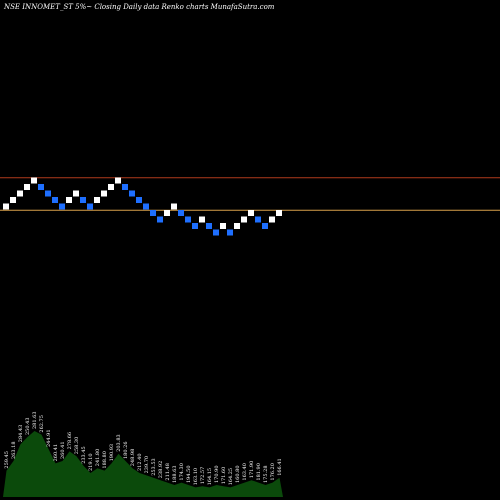 This screenshot has width=500, height=500. Describe the element at coordinates (35, 421) in the screenshot. I see `volume-label: 281.63` at that location.